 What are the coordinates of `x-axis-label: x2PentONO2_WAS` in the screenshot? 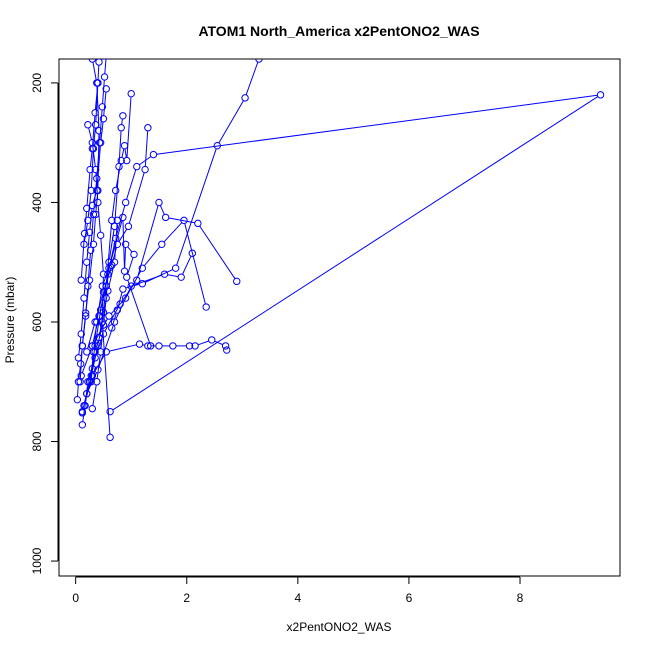 It's located at (339, 627).